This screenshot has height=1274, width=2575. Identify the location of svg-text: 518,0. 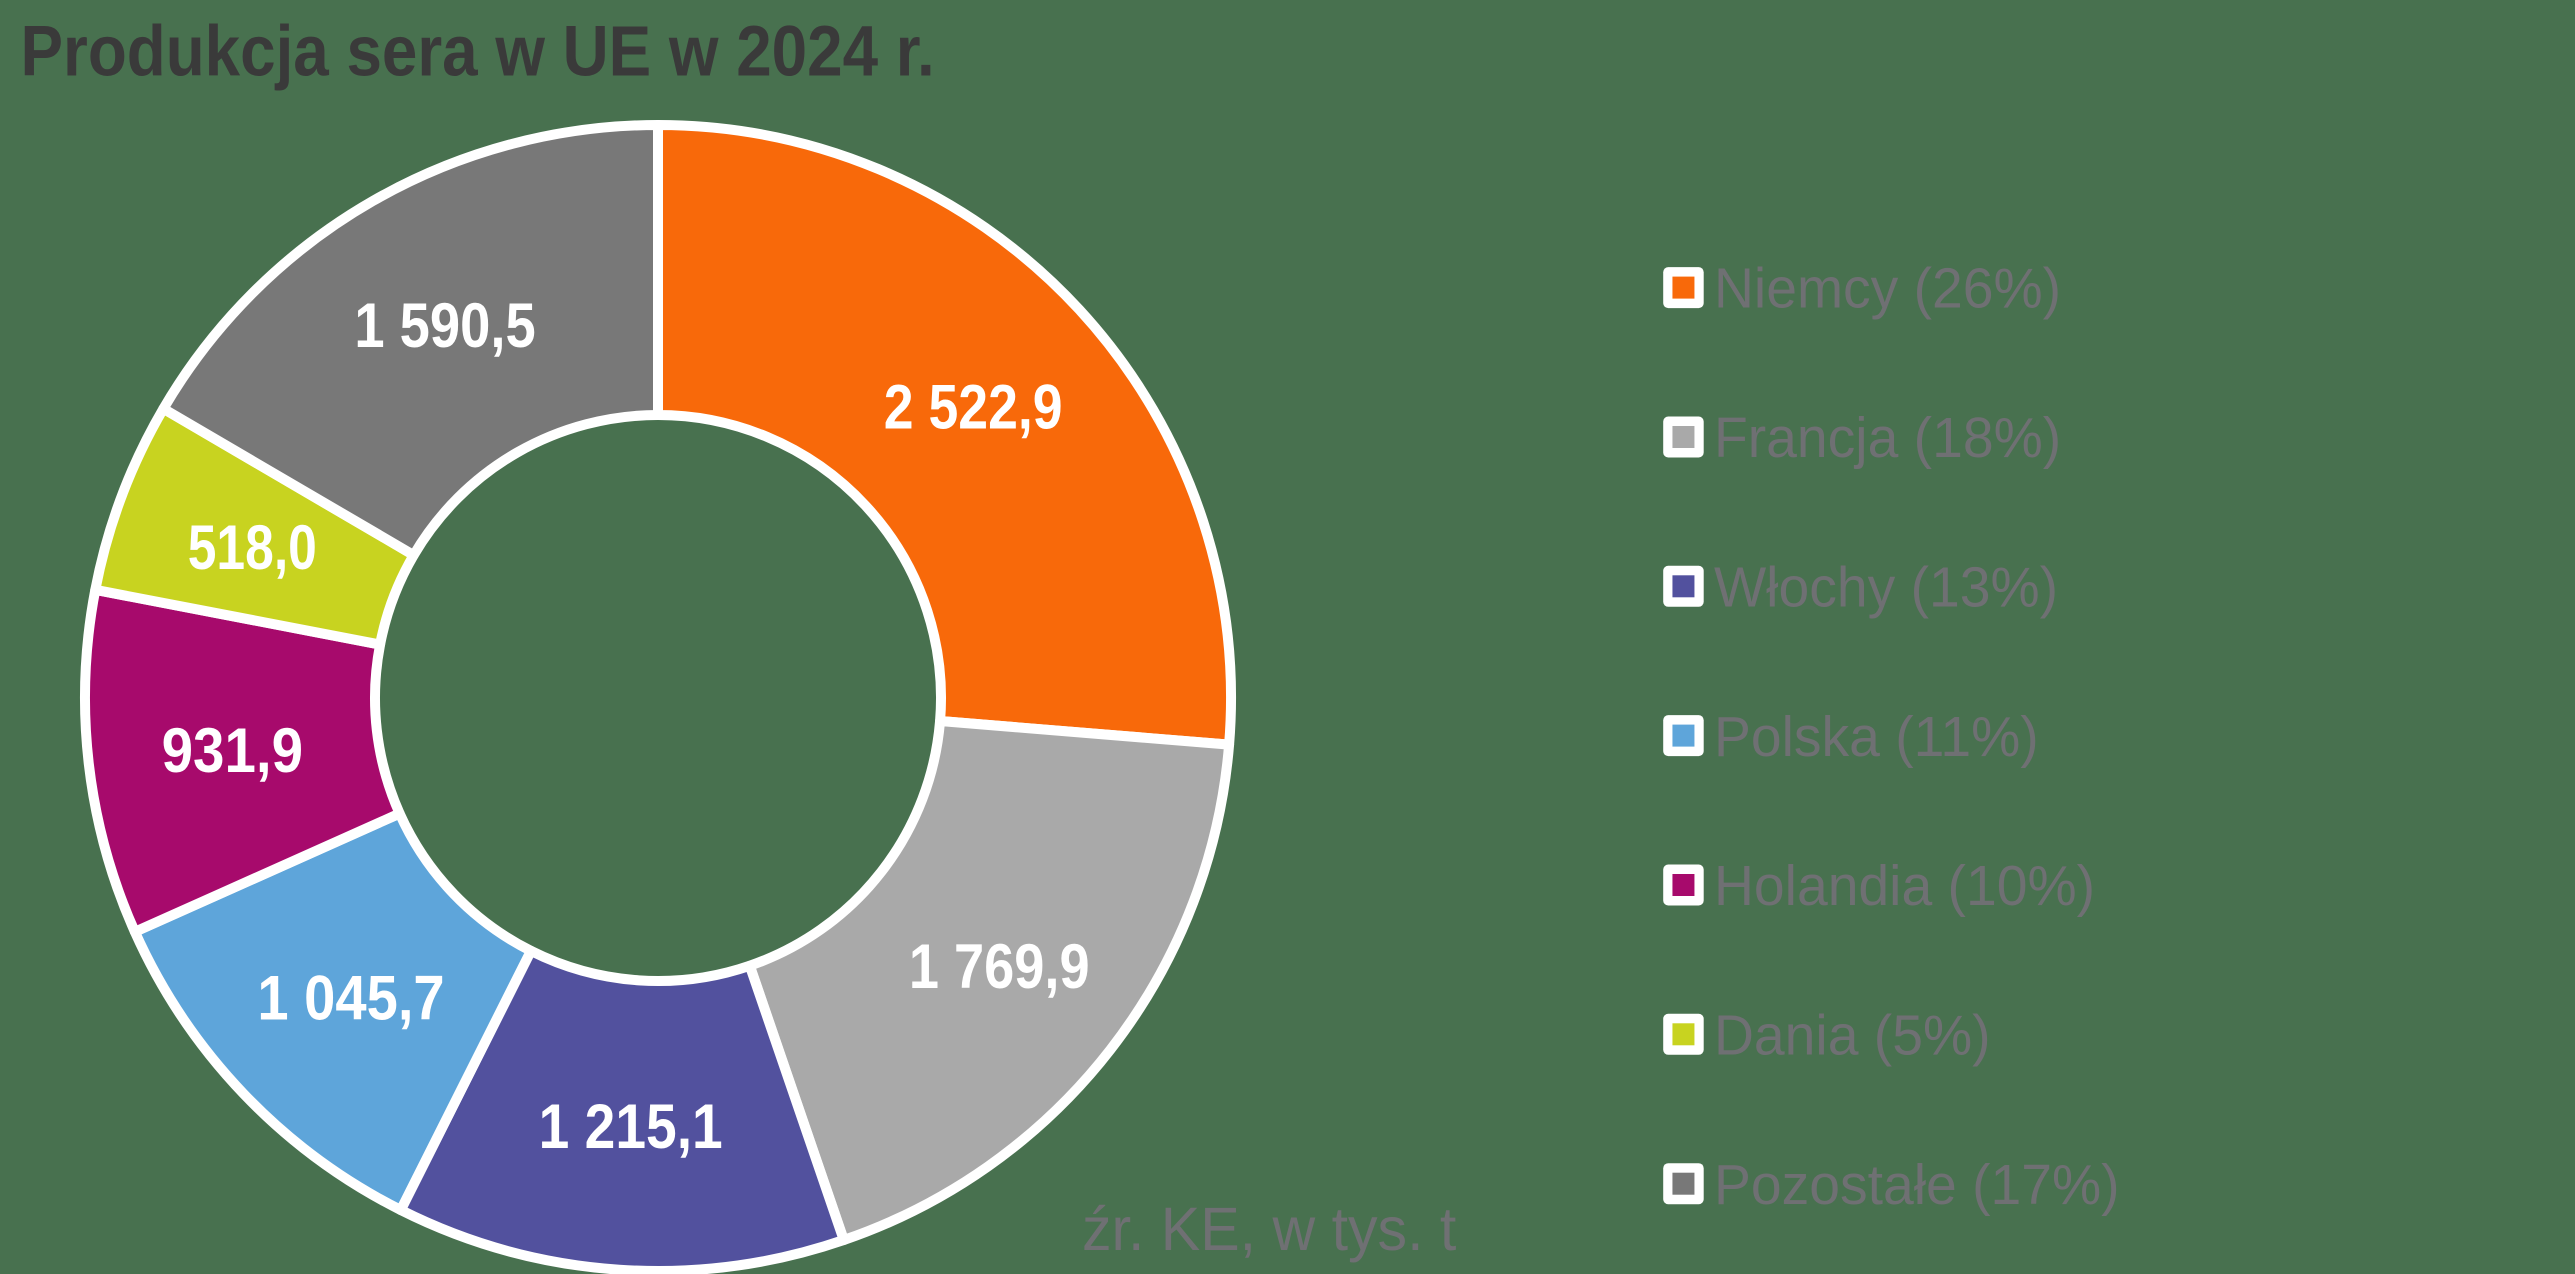
(252, 548).